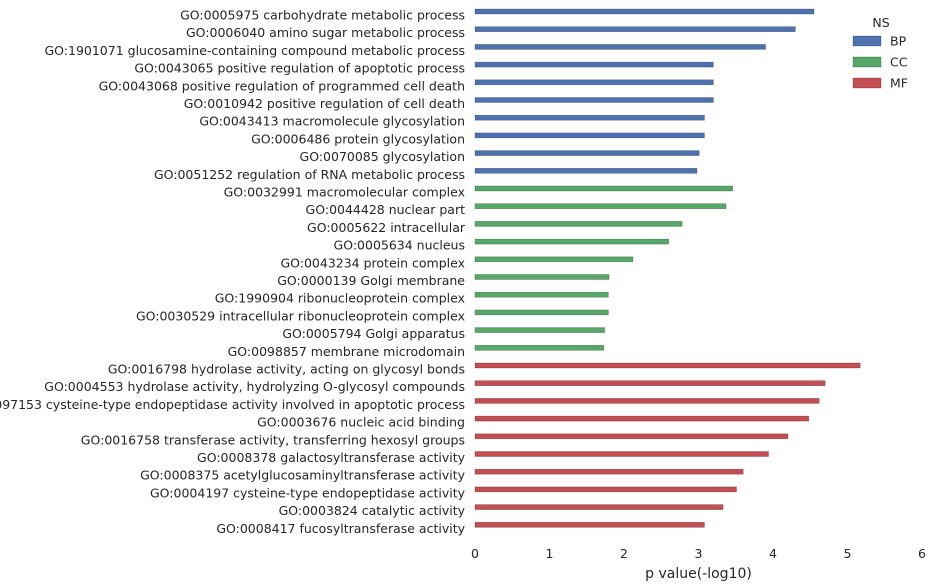 The image size is (932, 587). I want to click on y-tick-label: GO:0003676 nucleic acid binding, so click(361, 422).